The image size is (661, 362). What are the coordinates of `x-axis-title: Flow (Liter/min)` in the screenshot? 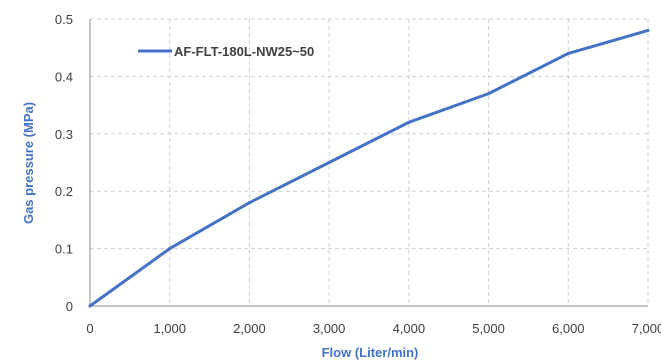 It's located at (370, 352).